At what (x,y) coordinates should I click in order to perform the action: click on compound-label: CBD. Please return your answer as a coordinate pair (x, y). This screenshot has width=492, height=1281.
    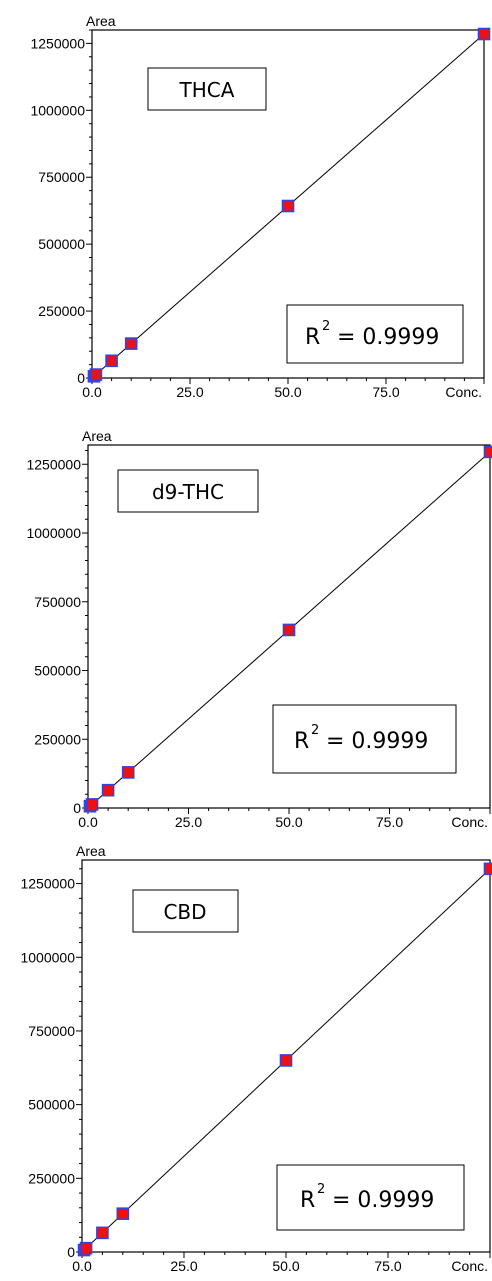
    Looking at the image, I should click on (184, 912).